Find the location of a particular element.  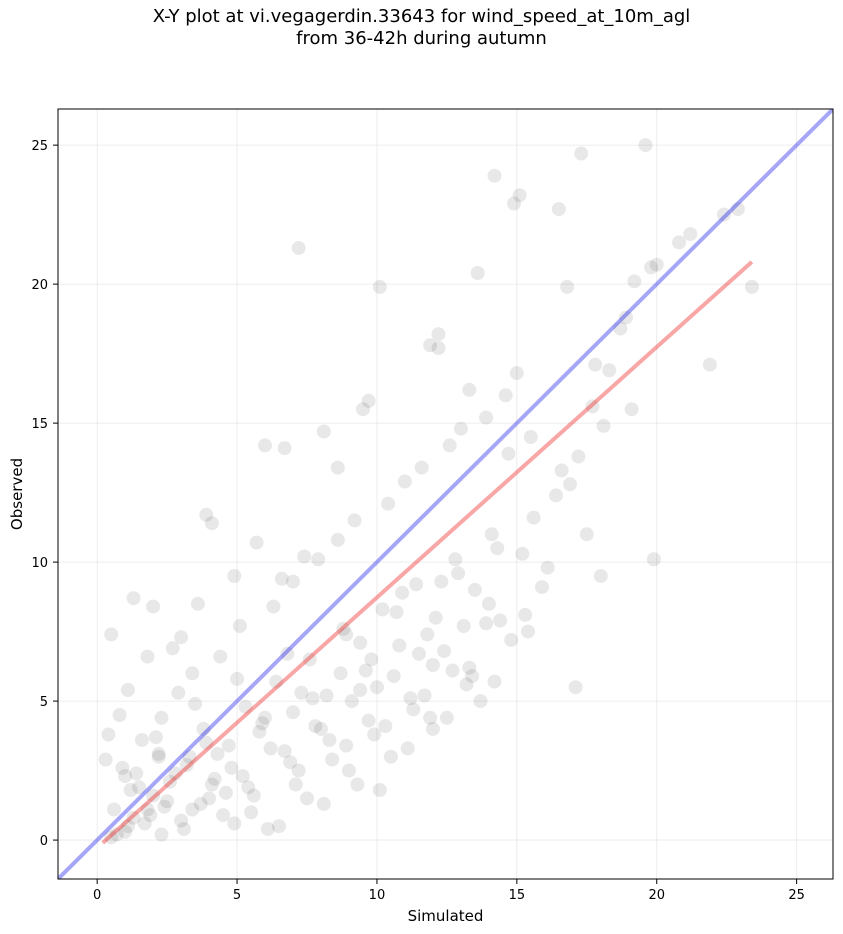

chart-title-line-2: from 36-42h during autumn is located at coordinates (421, 38).